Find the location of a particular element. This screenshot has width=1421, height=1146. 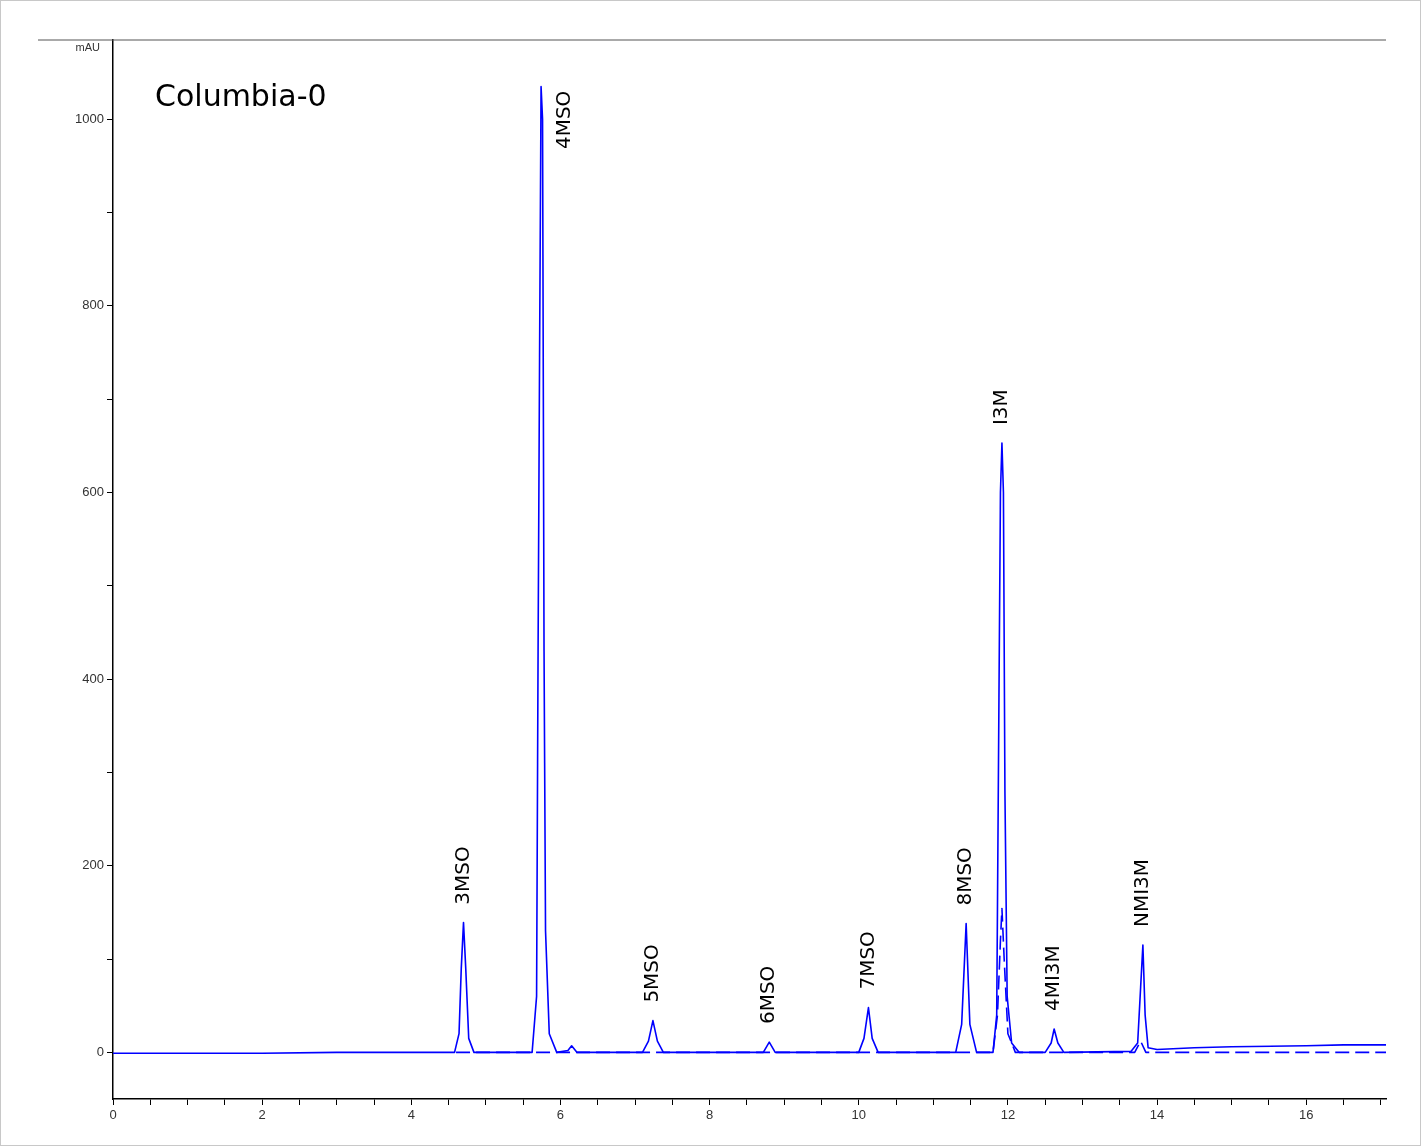

x-tick-label: 16 is located at coordinates (1306, 1115).